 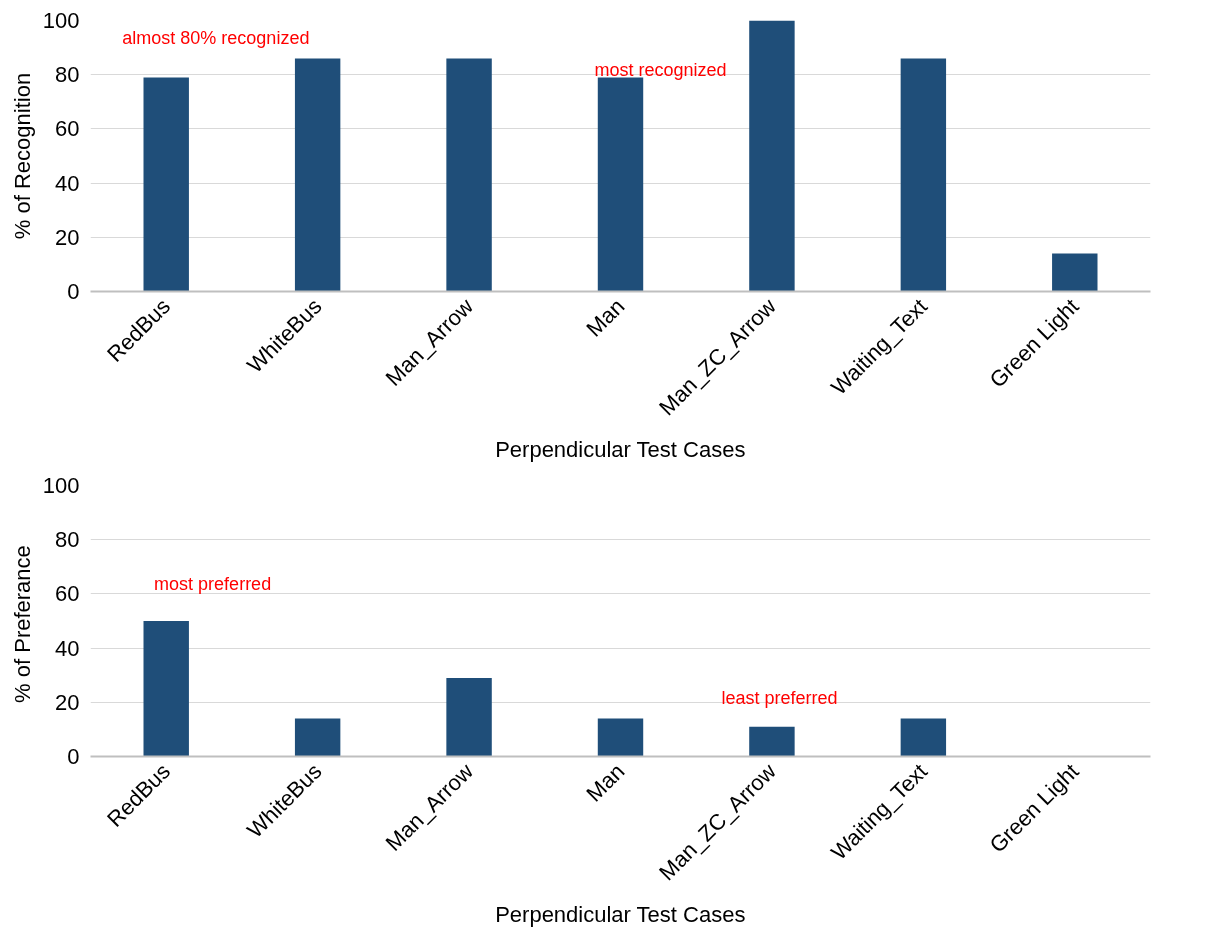 What do you see at coordinates (216, 37) in the screenshot?
I see `annotation: almost 80% recognized` at bounding box center [216, 37].